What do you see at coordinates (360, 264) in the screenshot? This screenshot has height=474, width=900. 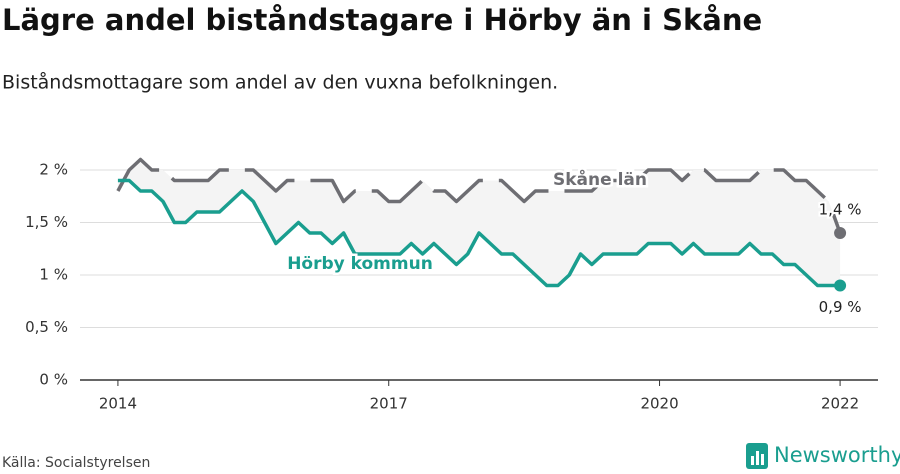 I see `series-label: Hörby kommun` at bounding box center [360, 264].